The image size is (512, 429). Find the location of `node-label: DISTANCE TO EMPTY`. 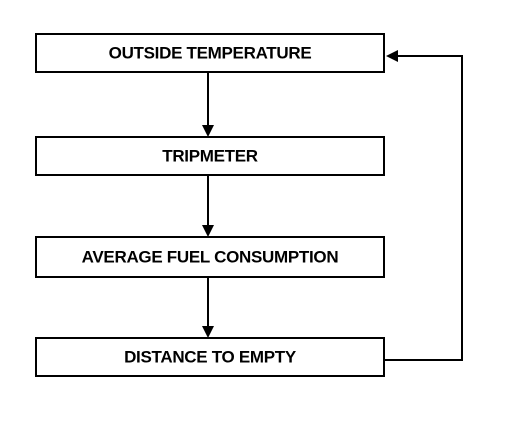

node-label: DISTANCE TO EMPTY is located at coordinates (210, 356).